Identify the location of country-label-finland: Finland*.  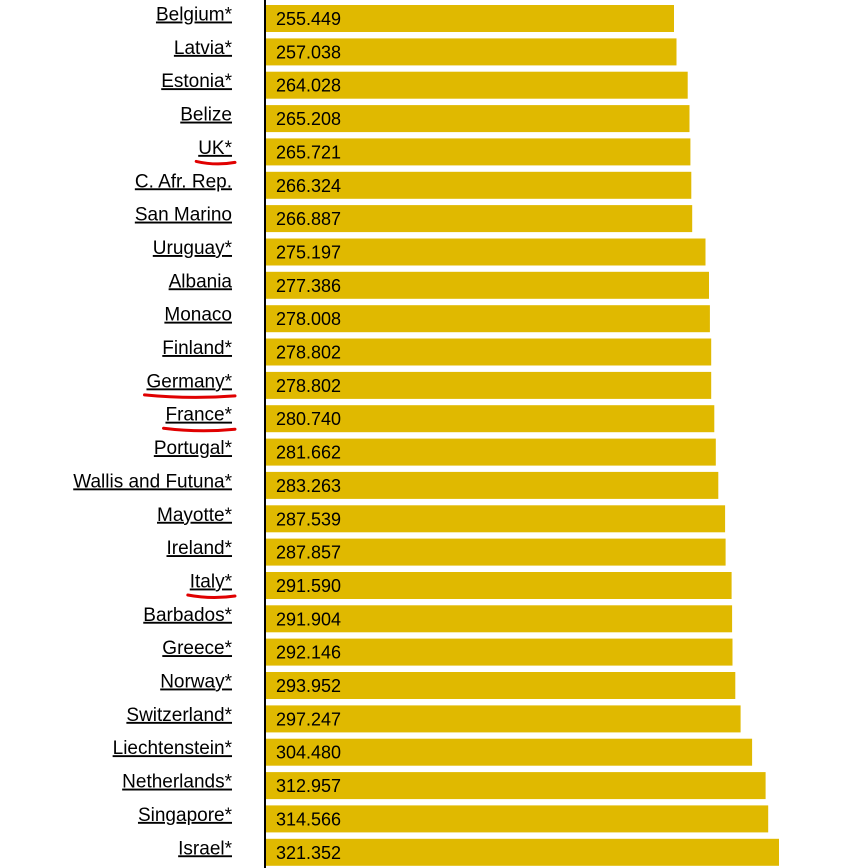
(197, 348).